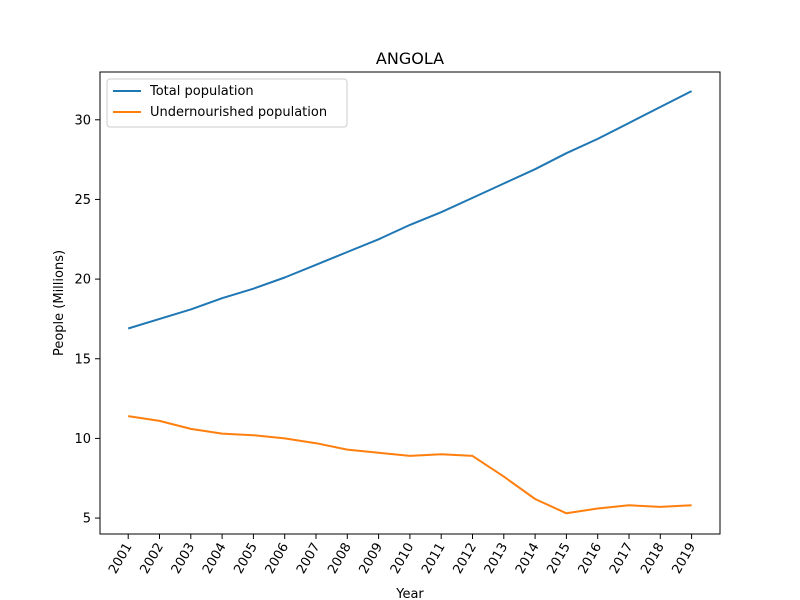  I want to click on legend-label-undernourished-population: Undernourished population, so click(238, 112).